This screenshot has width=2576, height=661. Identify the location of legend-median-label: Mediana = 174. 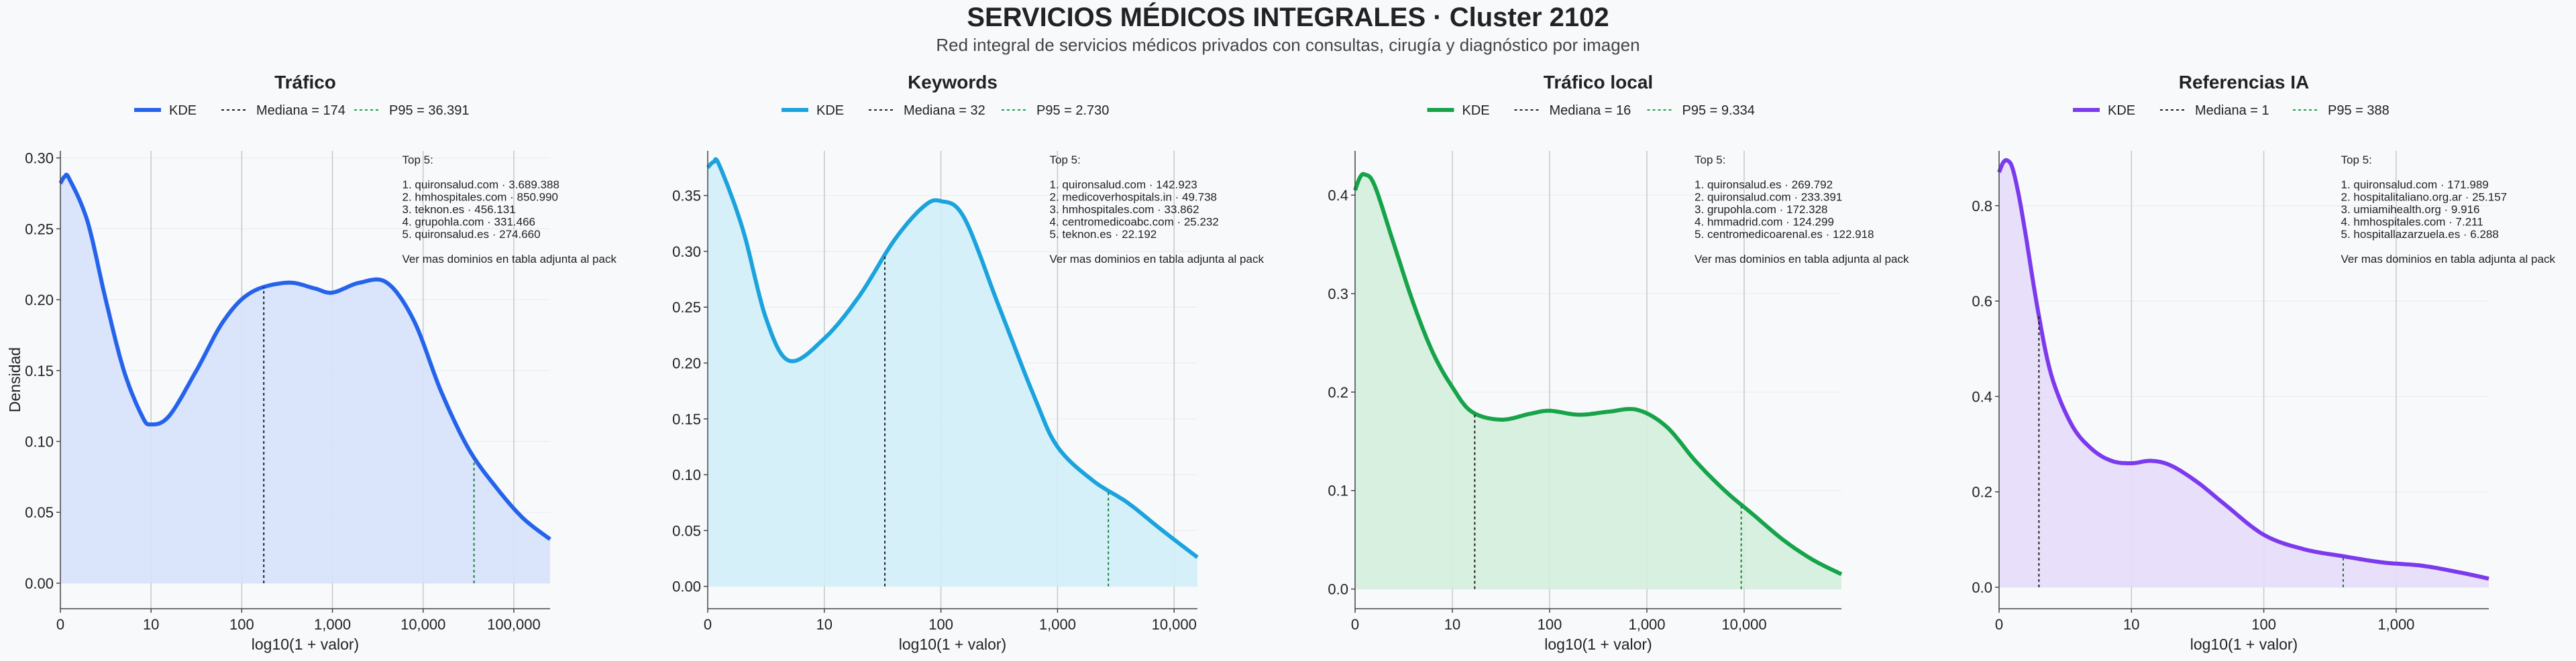
(300, 110).